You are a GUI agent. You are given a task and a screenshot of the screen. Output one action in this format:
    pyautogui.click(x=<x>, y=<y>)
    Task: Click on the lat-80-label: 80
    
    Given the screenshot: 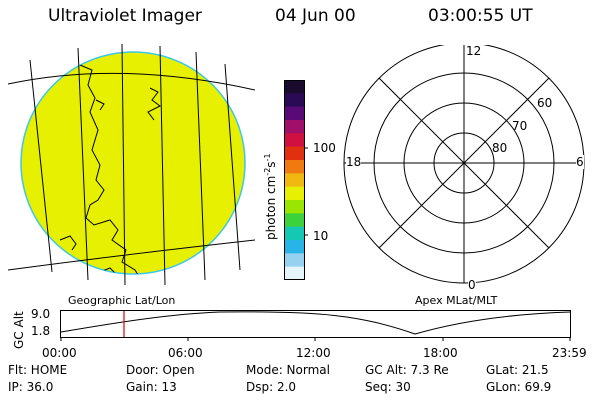 What is the action you would take?
    pyautogui.click(x=500, y=148)
    